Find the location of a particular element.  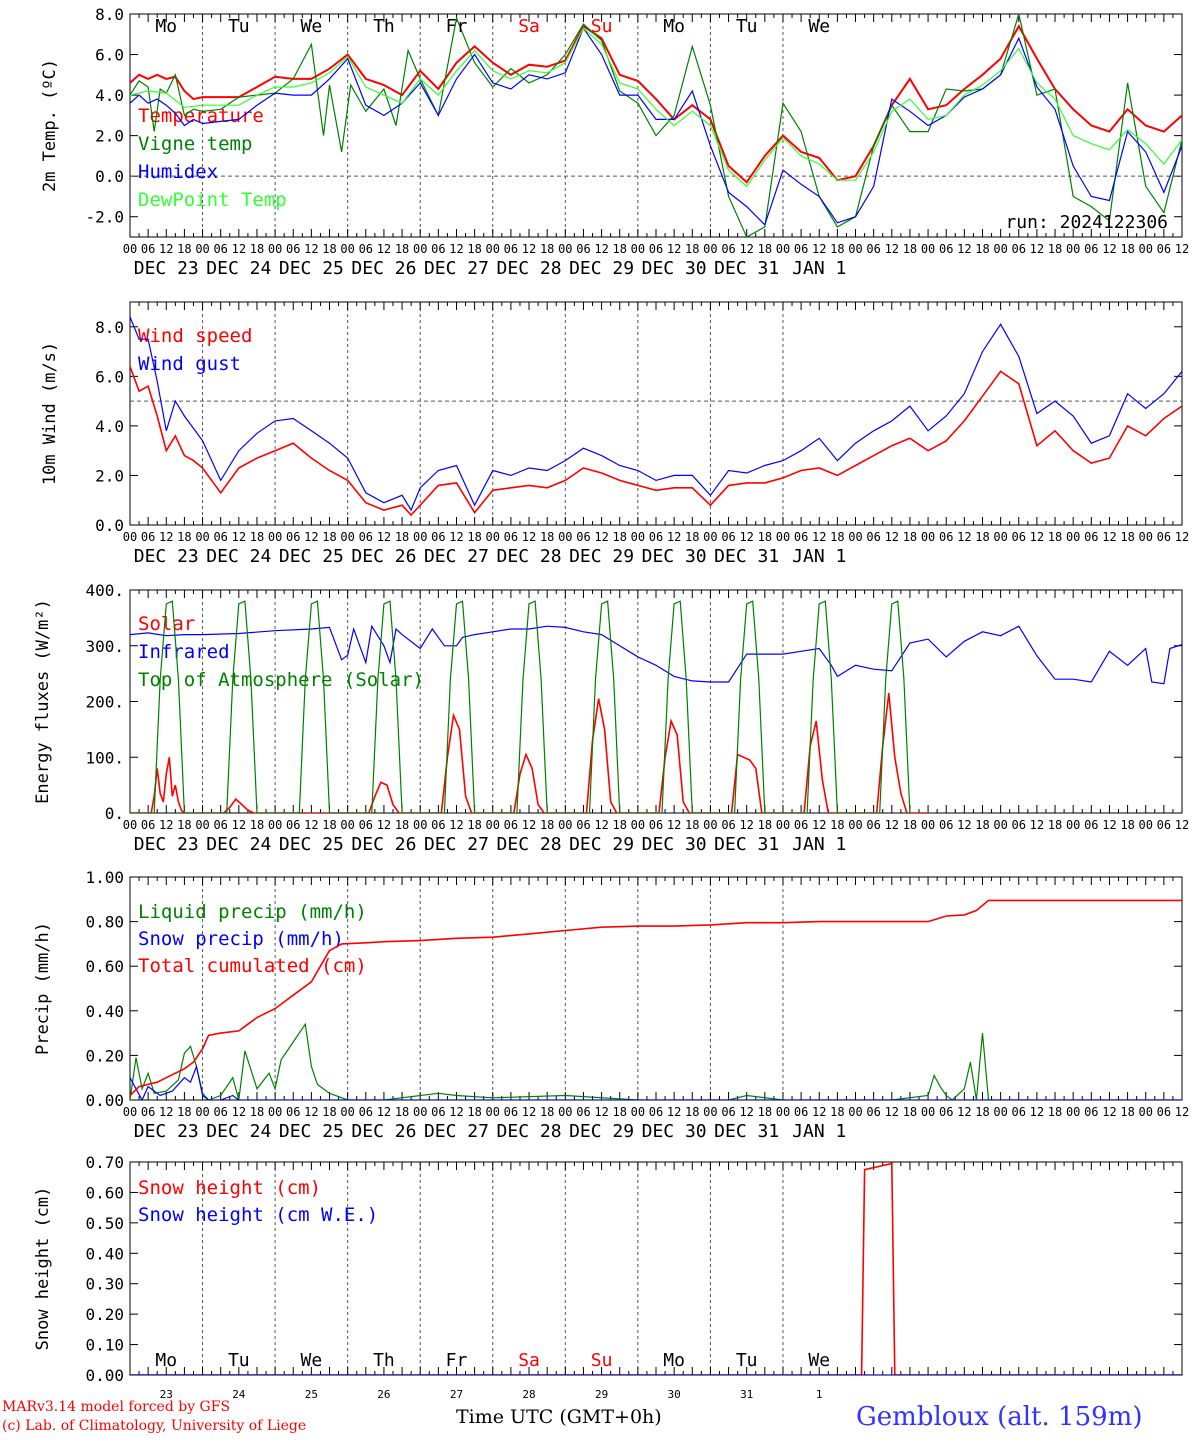

y-tick-label: 0.70 is located at coordinates (104, 1162).